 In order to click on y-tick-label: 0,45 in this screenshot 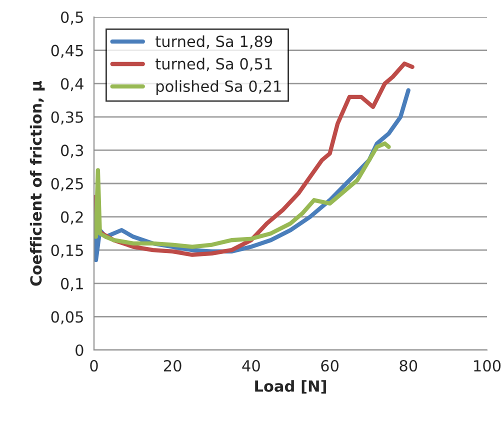, I will do `click(67, 51)`.